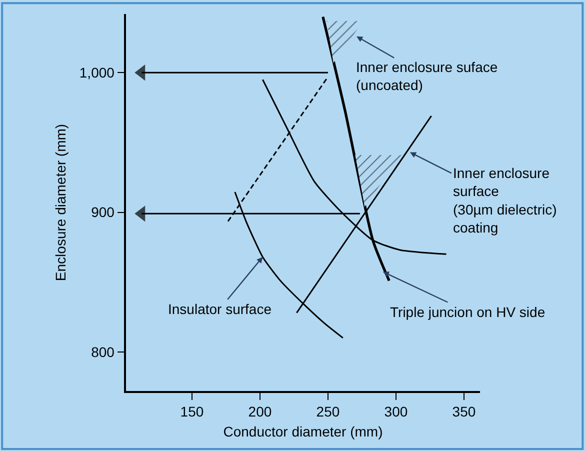 This screenshot has height=452, width=586. Describe the element at coordinates (464, 412) in the screenshot. I see `x-tick-label: 350` at that location.